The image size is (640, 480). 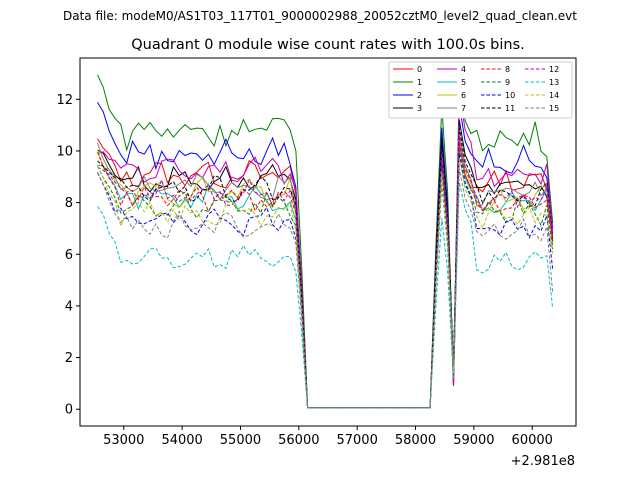 I want to click on x-tick-label: 59000, so click(x=473, y=440).